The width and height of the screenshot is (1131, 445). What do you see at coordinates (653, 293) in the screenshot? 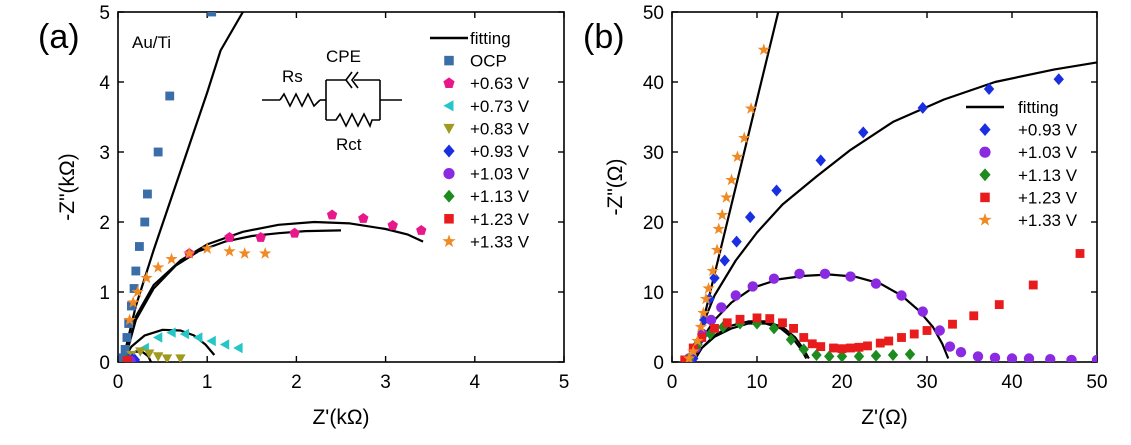
I see `y-tick-label: 10` at bounding box center [653, 293].